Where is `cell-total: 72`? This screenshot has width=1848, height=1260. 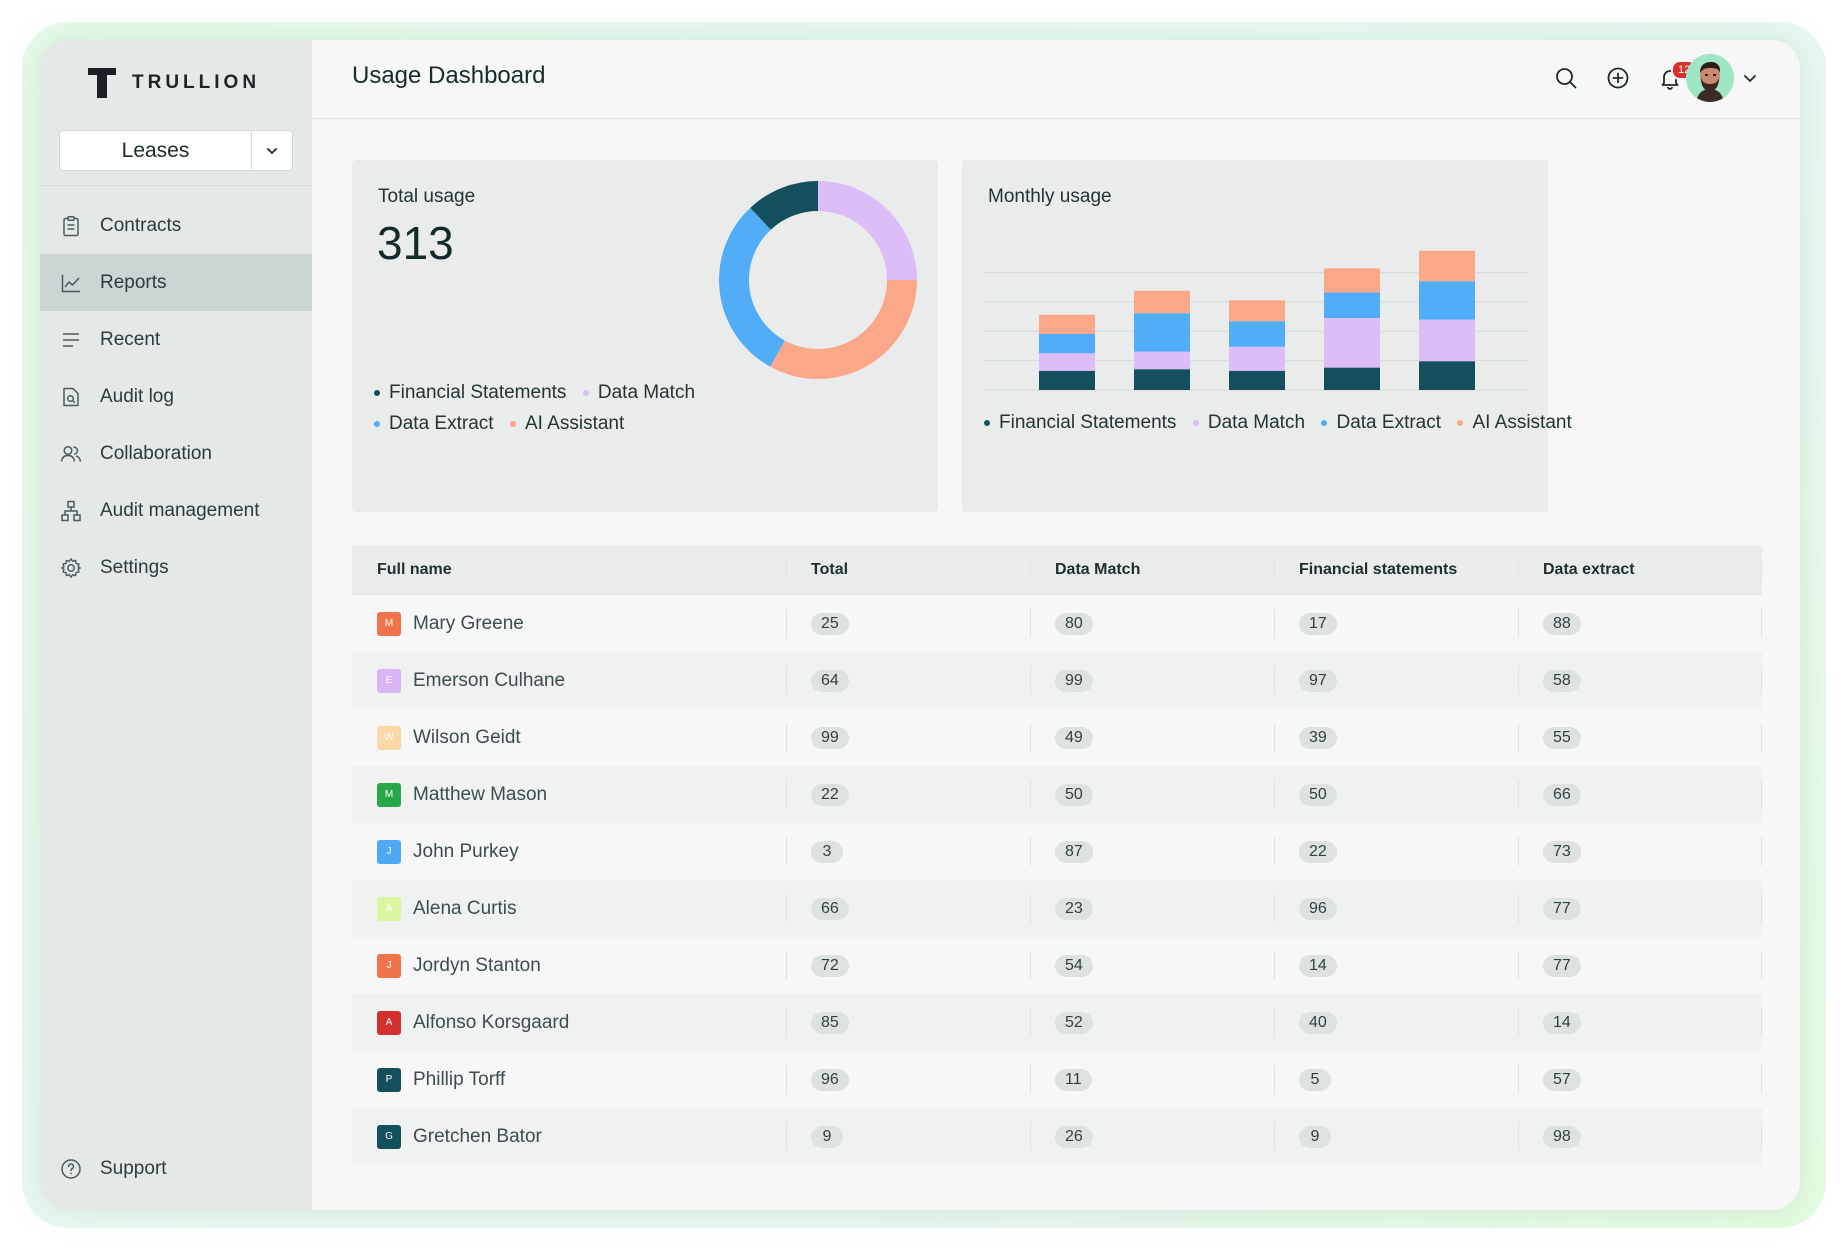
cell-total: 72 is located at coordinates (908, 965).